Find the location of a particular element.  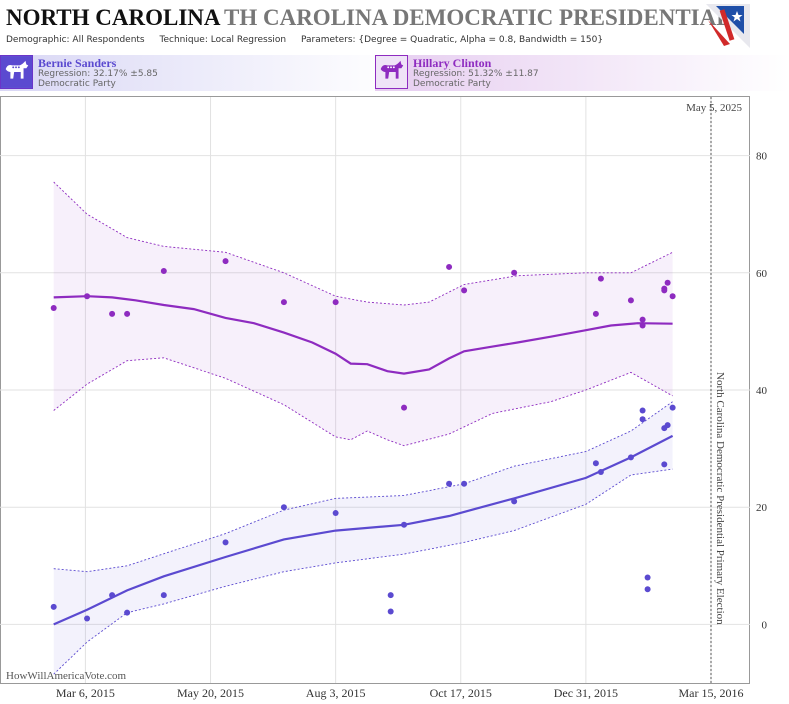

y-tick-label: 40 is located at coordinates (762, 391).